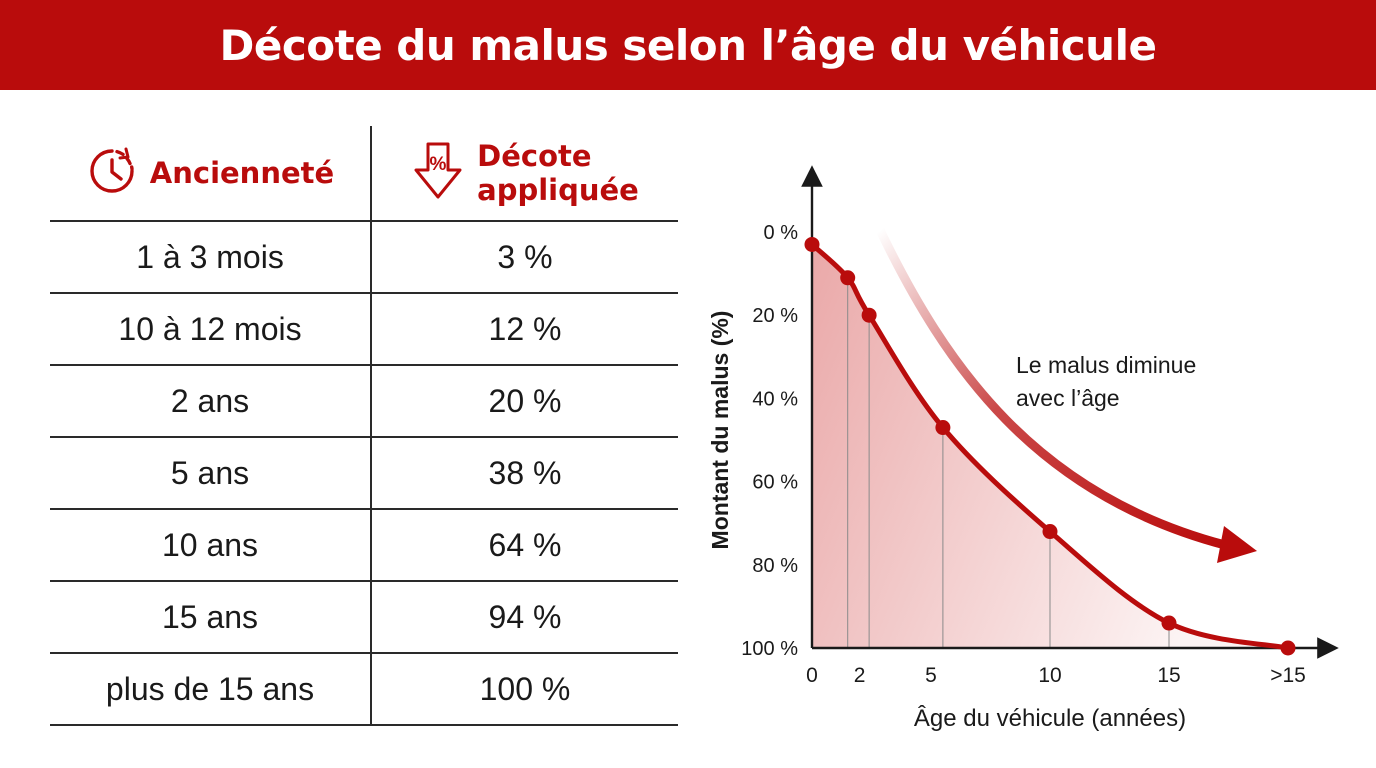 This screenshot has width=1376, height=768. Describe the element at coordinates (211, 257) in the screenshot. I see `age-cell: 1 à 3 mois` at that location.